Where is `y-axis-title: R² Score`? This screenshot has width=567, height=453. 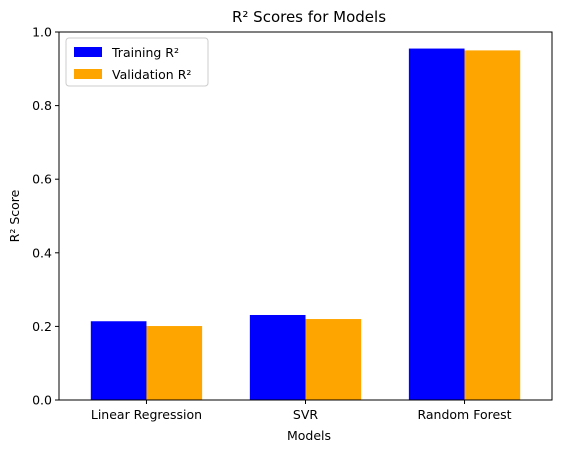 y-axis-title: R² Score is located at coordinates (14, 215).